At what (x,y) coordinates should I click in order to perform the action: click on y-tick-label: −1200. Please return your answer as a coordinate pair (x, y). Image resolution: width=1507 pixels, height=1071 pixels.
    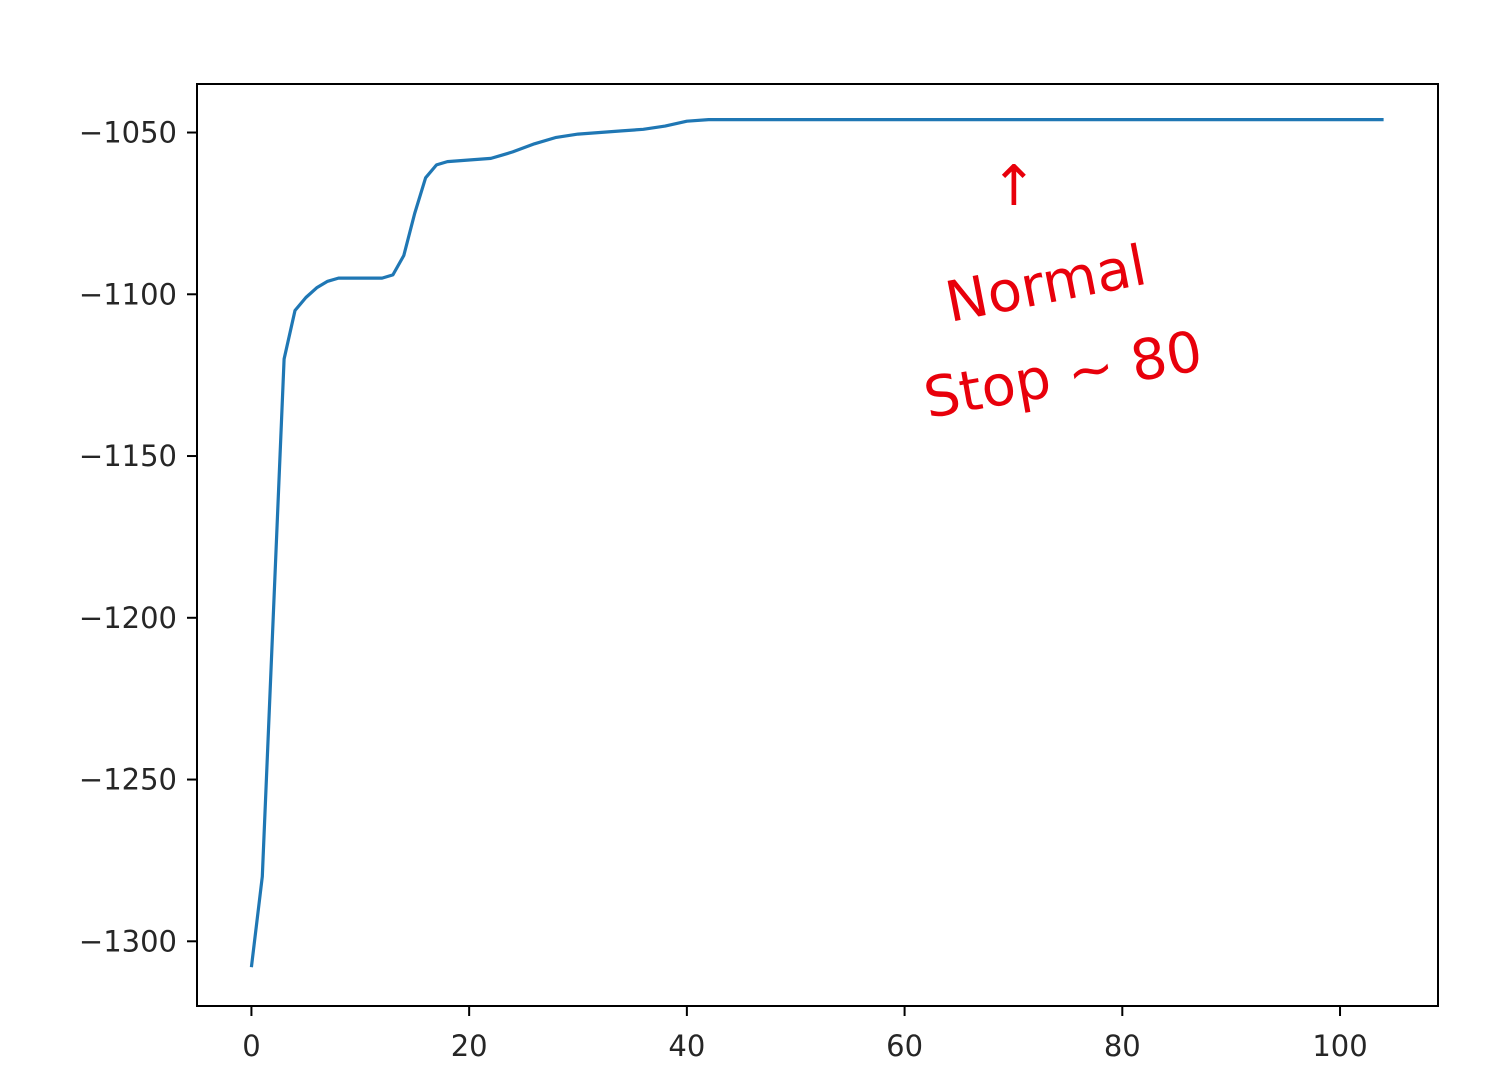
    Looking at the image, I should click on (128, 618).